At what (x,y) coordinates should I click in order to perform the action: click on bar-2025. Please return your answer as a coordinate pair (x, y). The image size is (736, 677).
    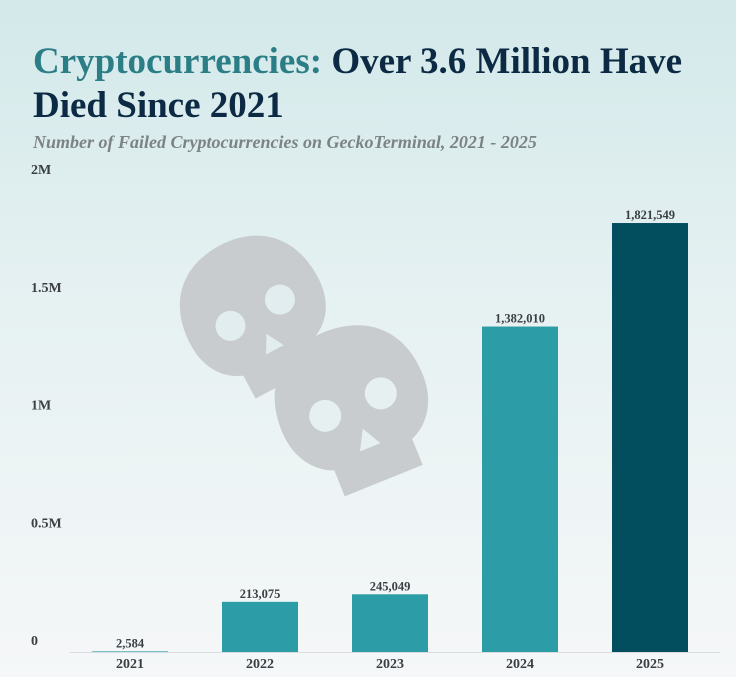
    Looking at the image, I should click on (650, 437).